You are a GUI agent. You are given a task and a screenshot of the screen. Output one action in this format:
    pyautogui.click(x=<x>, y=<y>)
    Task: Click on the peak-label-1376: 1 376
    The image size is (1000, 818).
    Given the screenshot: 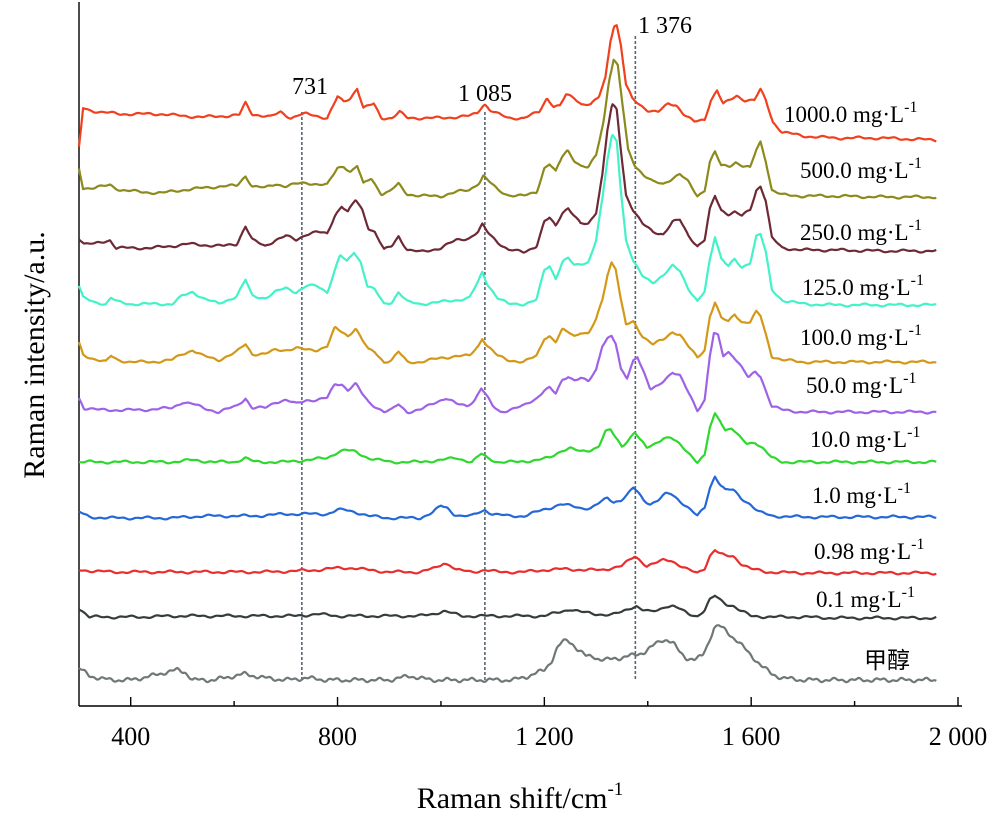 What is the action you would take?
    pyautogui.click(x=665, y=26)
    